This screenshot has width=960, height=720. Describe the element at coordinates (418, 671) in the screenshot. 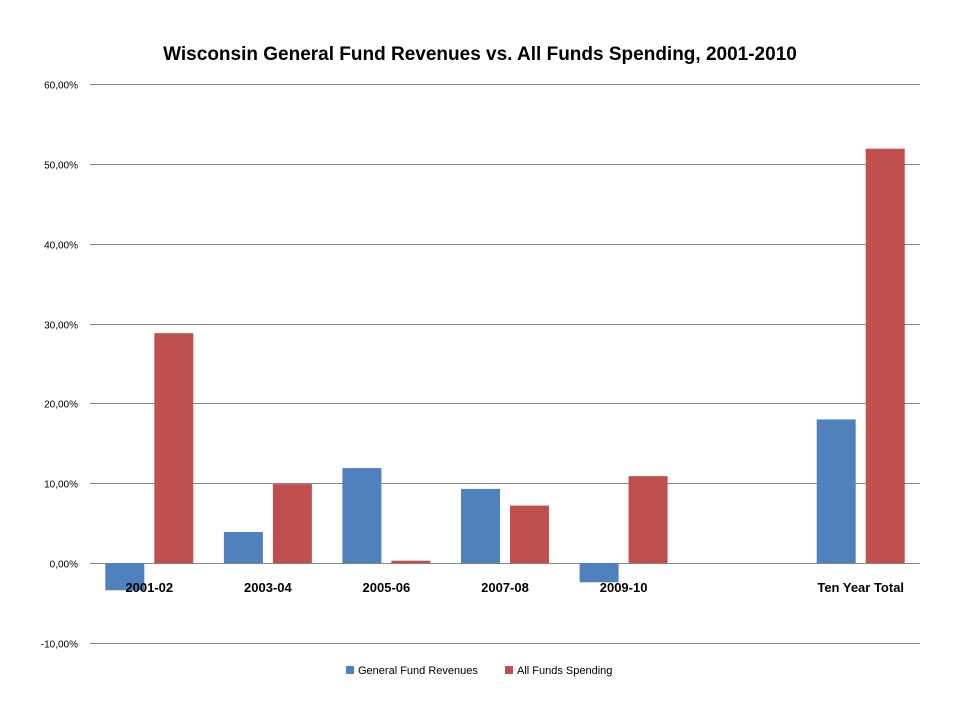

I see `legend-label: General Fund Revenues` at that location.